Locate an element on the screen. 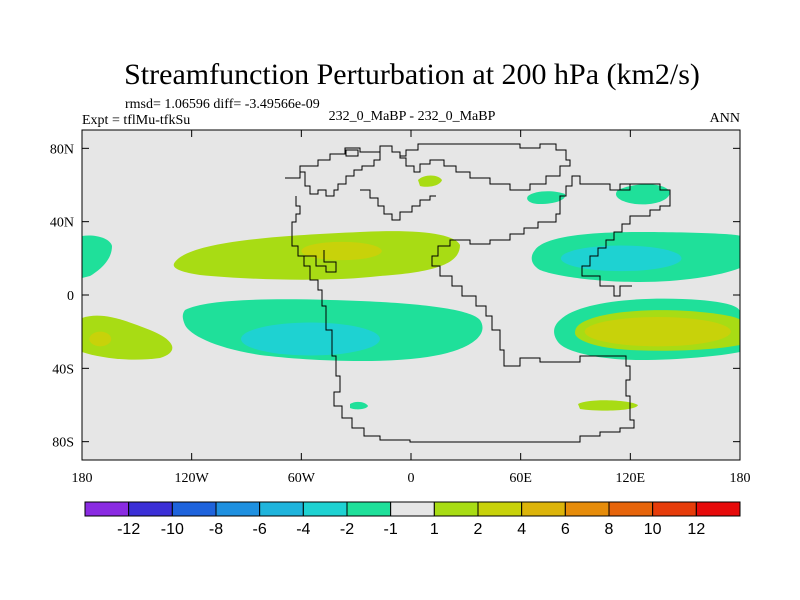  coastline-europe is located at coordinates (398, 205).